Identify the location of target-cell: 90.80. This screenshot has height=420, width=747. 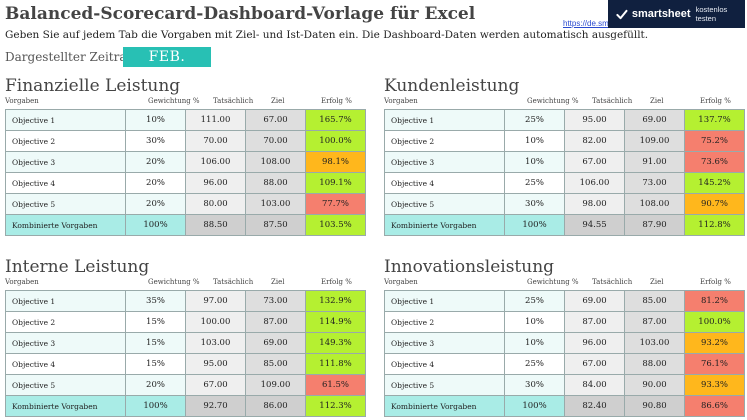
(655, 406).